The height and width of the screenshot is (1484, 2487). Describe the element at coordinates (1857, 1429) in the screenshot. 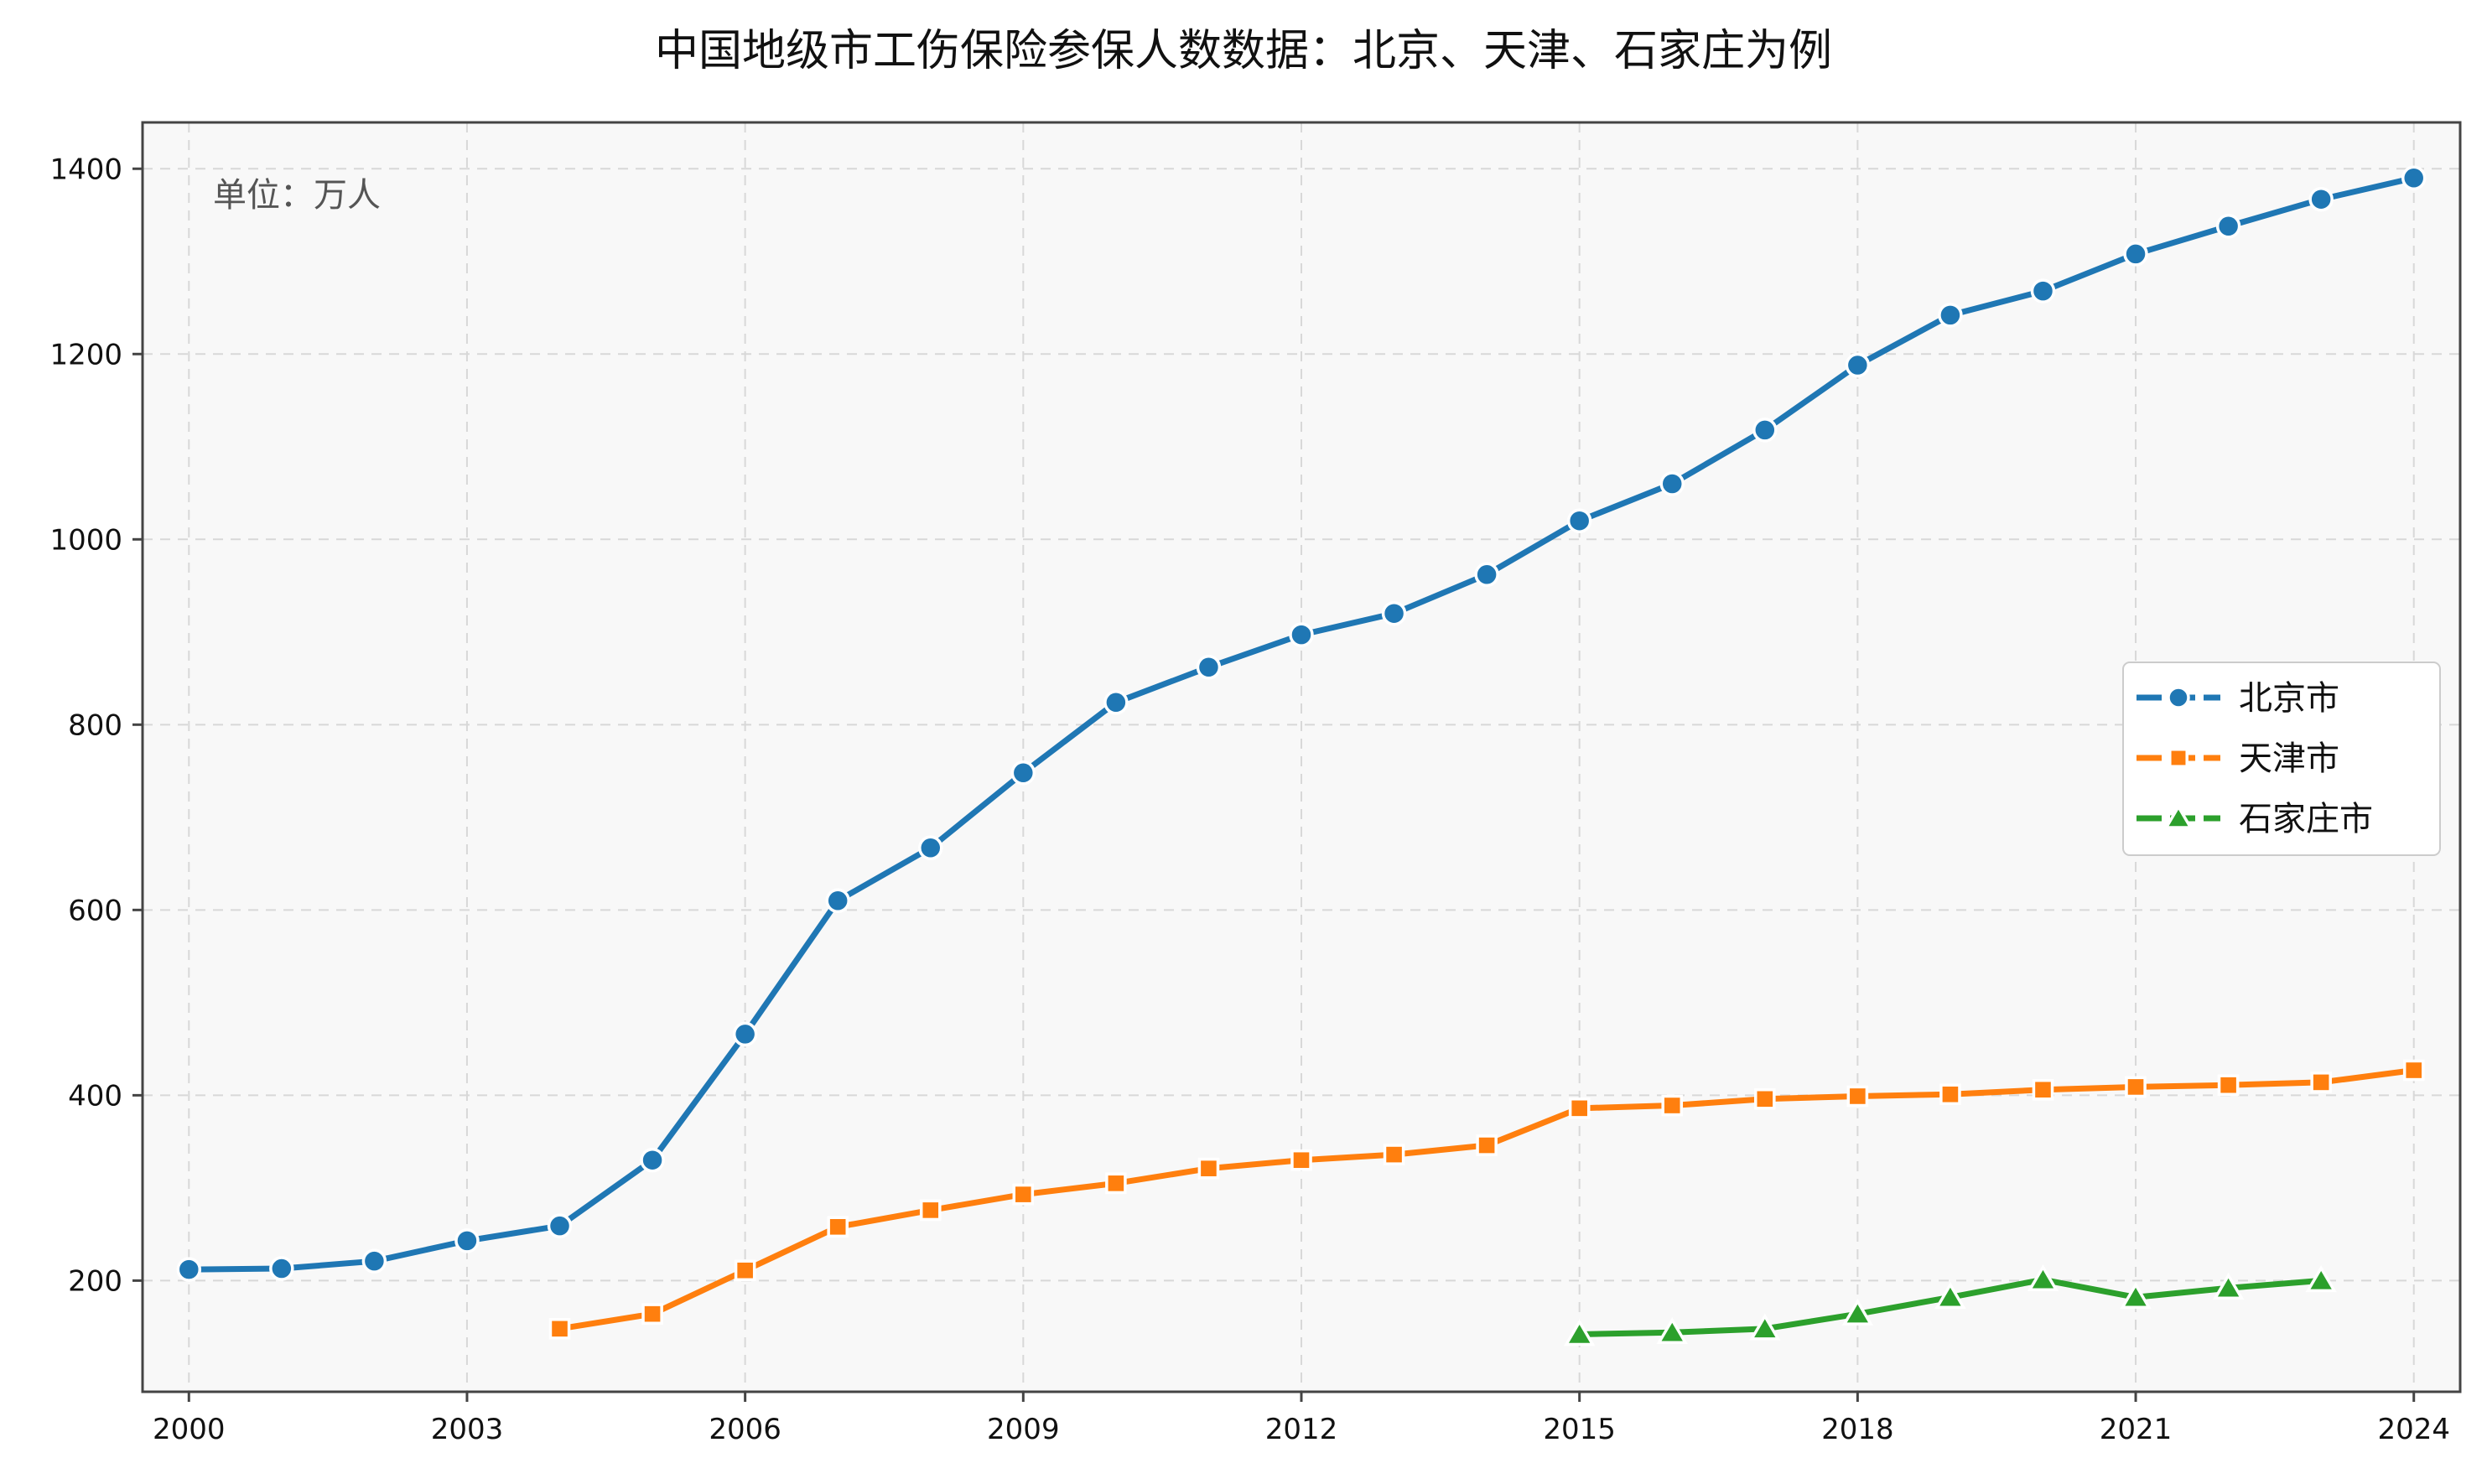

I see `x-tick-label: 2018` at that location.